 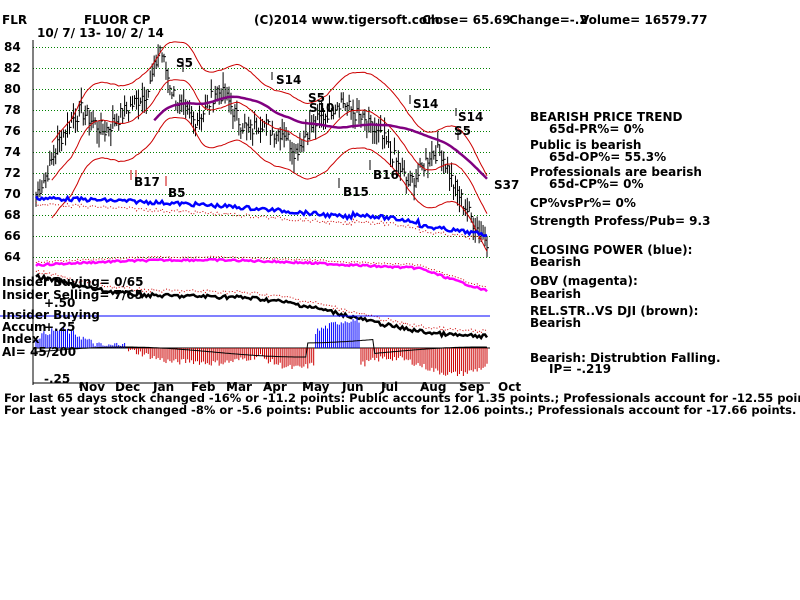 What do you see at coordinates (100, 33) in the screenshot?
I see `date-range-label: 10/ 7/ 13- 10/ 2/ 14` at bounding box center [100, 33].